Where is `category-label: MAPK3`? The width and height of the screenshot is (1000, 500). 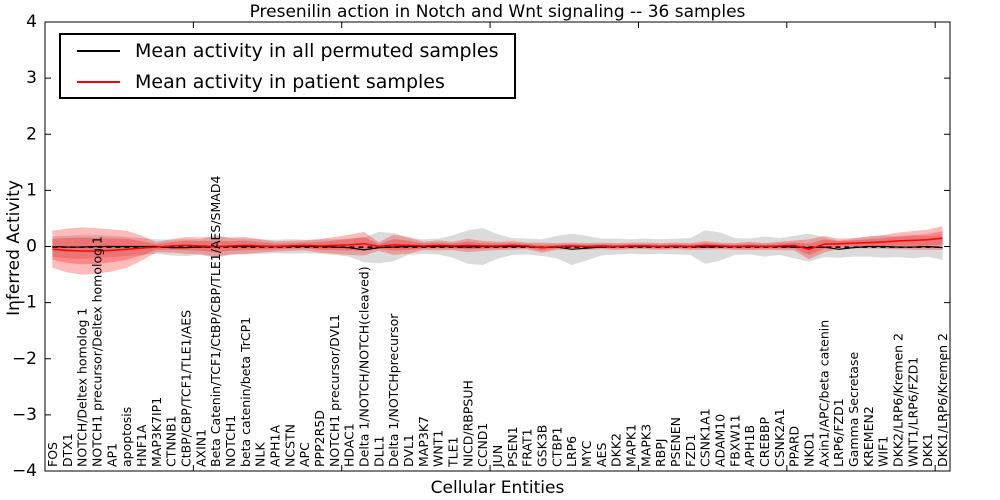
category-label: MAPK3 is located at coordinates (645, 445).